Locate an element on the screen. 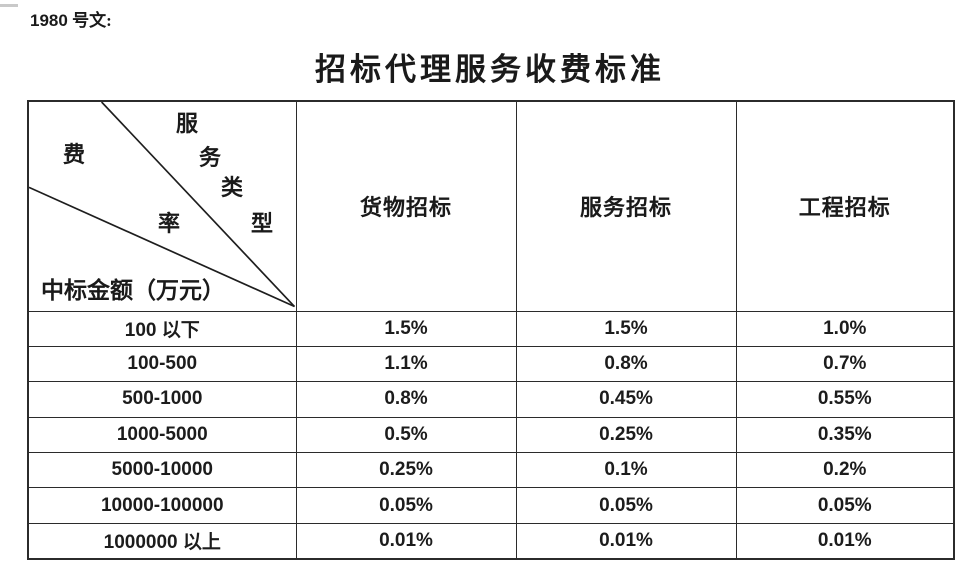 The image size is (976, 581). fee-value: 0.35% is located at coordinates (845, 435).